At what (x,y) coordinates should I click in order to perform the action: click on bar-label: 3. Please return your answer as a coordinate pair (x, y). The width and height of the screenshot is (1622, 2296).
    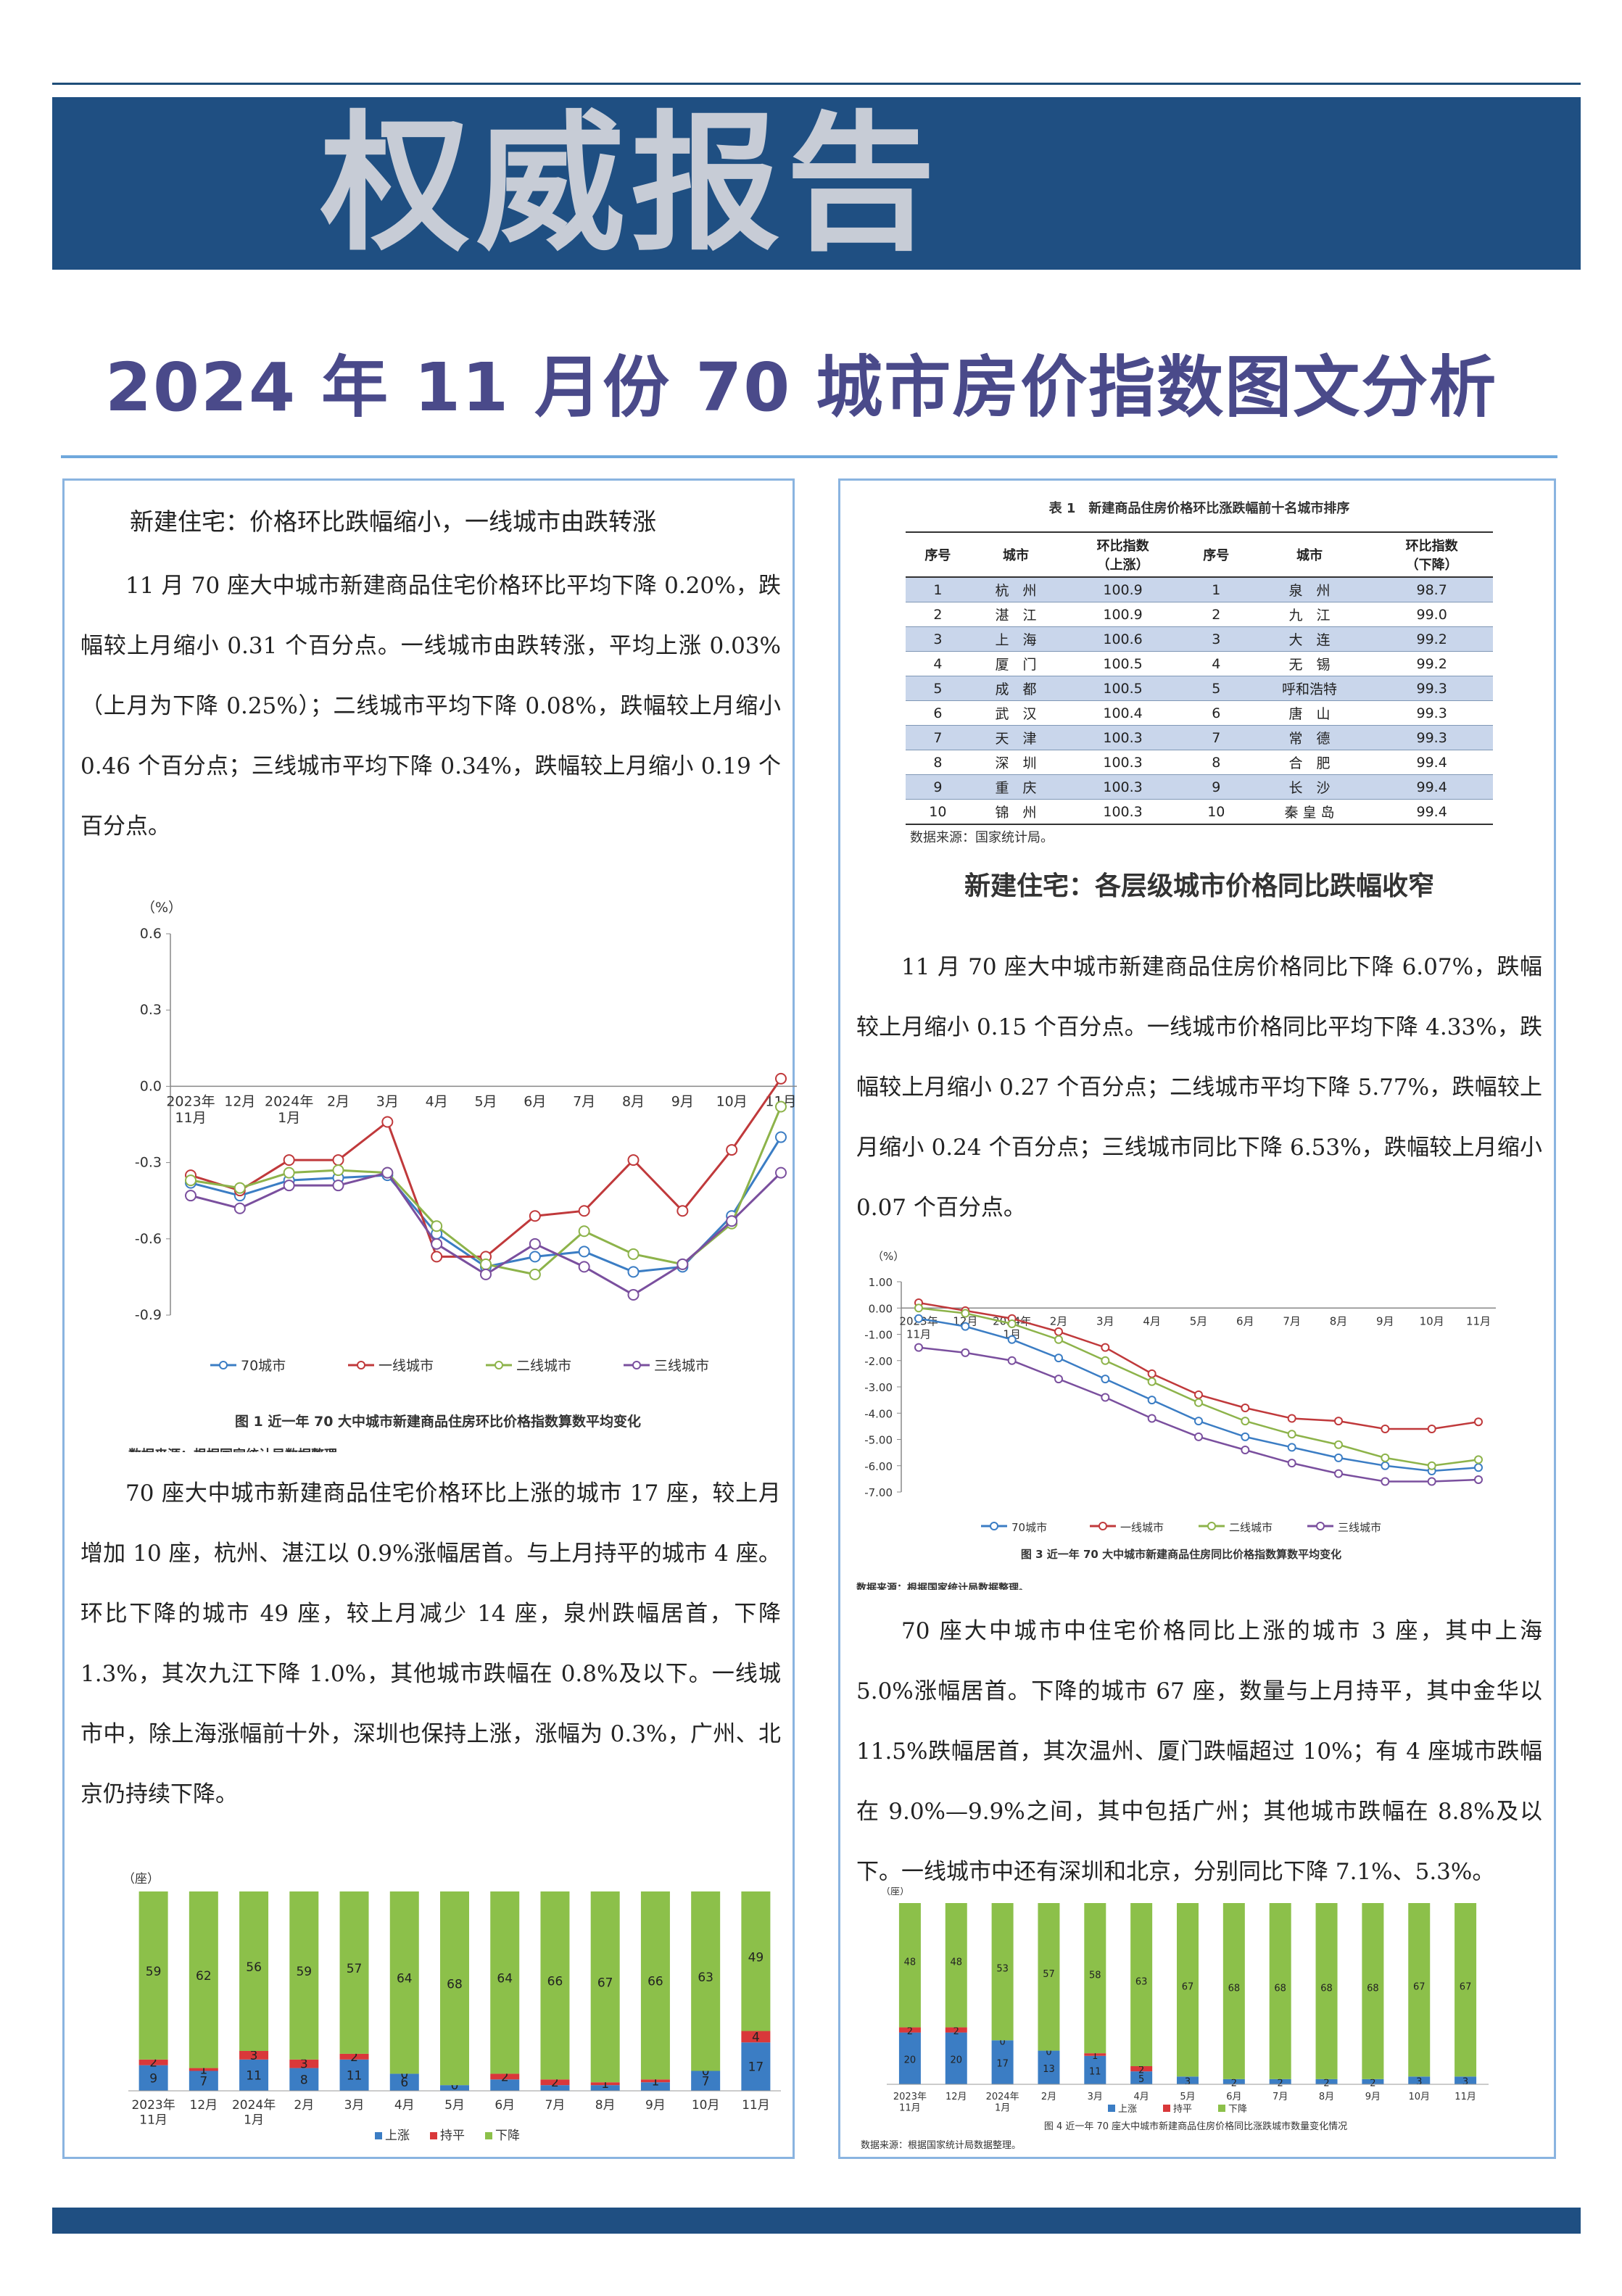
    Looking at the image, I should click on (254, 2056).